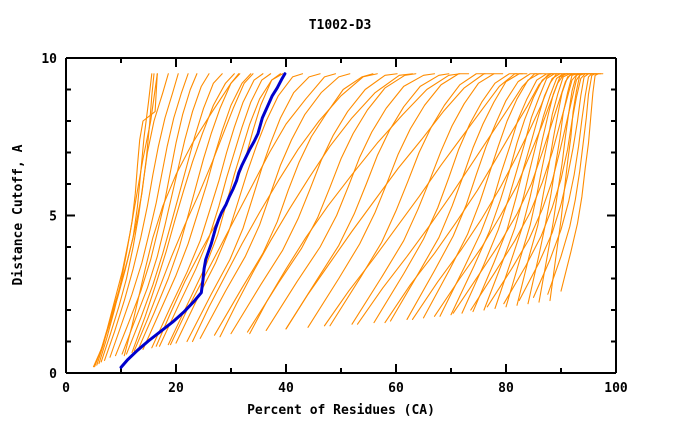  I want to click on y-axis-tick-labels: 0 5 10, so click(49, 217).